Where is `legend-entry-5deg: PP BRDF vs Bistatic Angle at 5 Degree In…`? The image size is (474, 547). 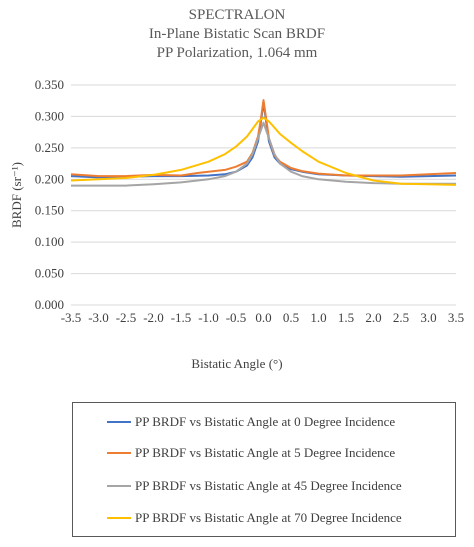
legend-entry-5deg: PP BRDF vs Bistatic Angle at 5 Degree In… is located at coordinates (251, 453).